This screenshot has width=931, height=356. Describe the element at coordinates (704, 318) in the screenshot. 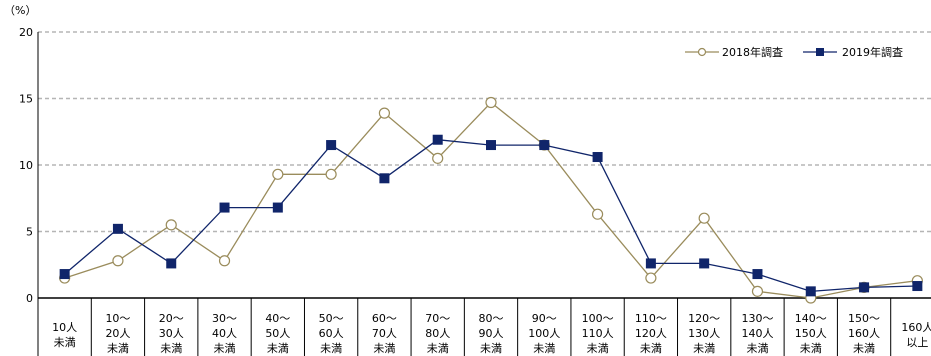

I see `x-tick-label: 120～` at that location.